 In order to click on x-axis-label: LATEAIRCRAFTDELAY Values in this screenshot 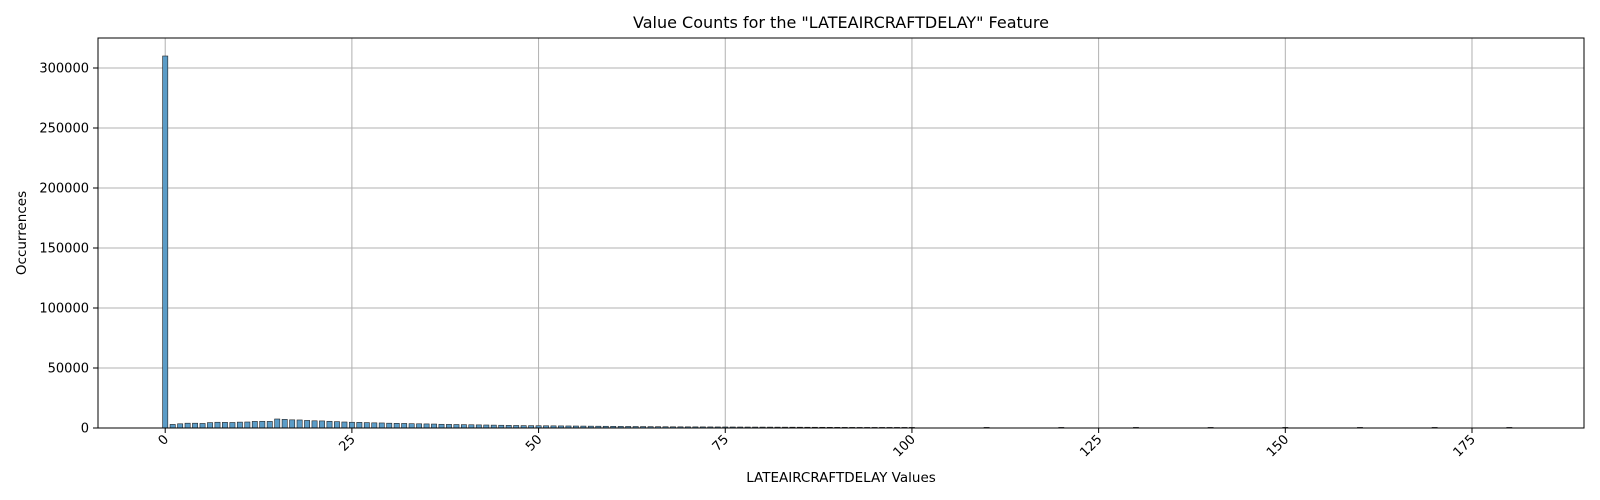, I will do `click(841, 478)`.